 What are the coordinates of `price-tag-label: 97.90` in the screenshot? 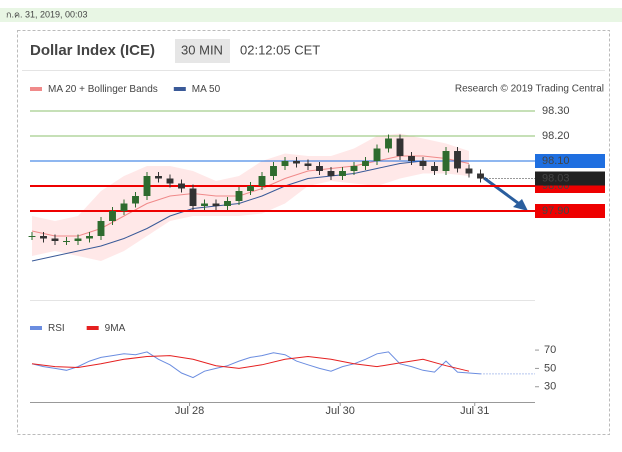 It's located at (556, 211).